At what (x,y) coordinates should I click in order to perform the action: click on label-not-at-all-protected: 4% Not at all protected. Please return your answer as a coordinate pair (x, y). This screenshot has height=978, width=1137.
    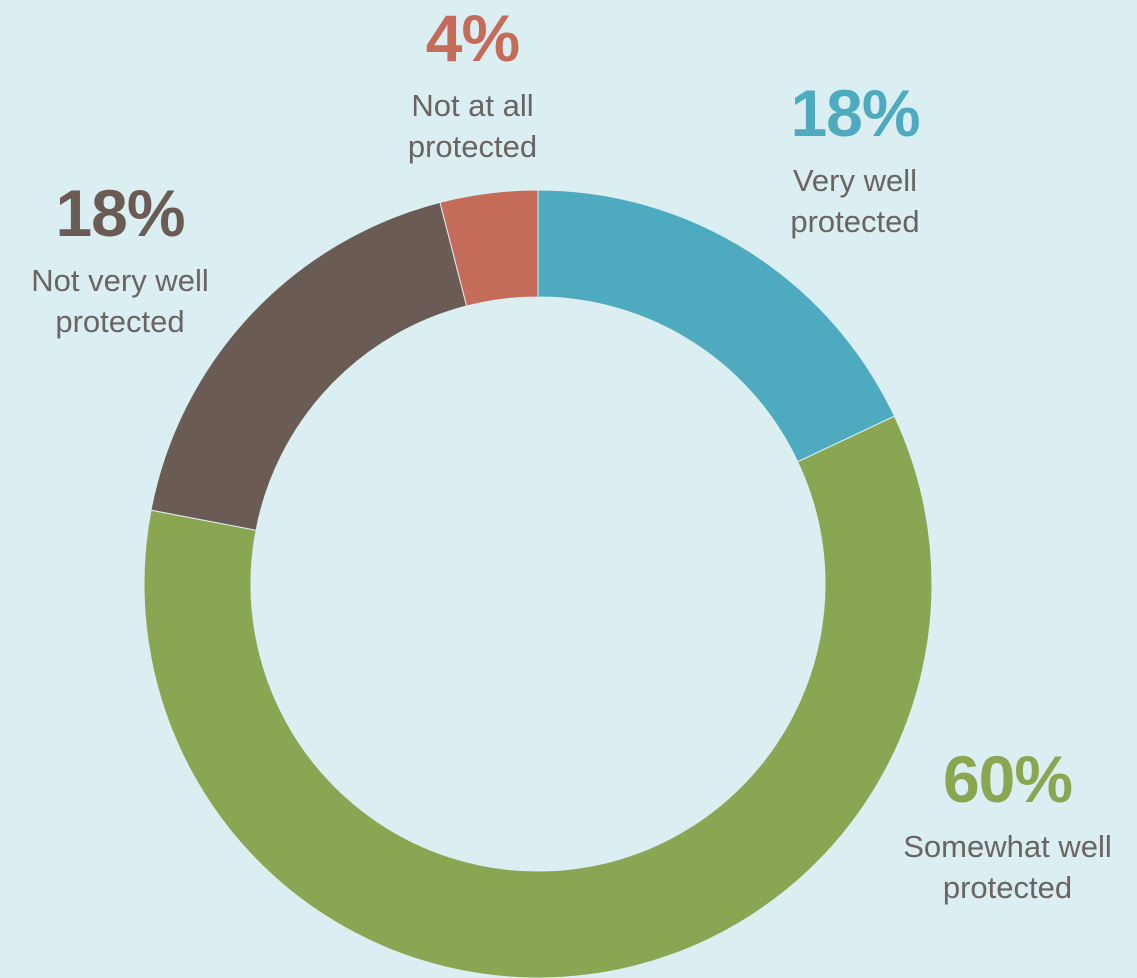
    Looking at the image, I should click on (472, 86).